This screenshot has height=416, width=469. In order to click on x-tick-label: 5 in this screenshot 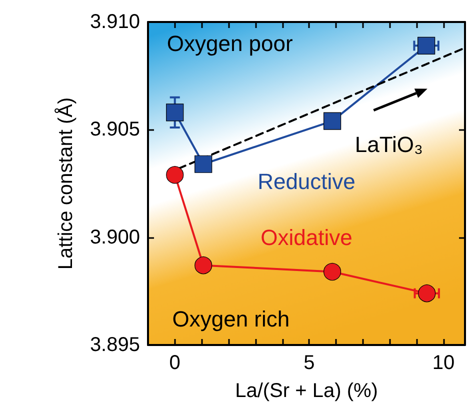, I will do `click(309, 363)`.